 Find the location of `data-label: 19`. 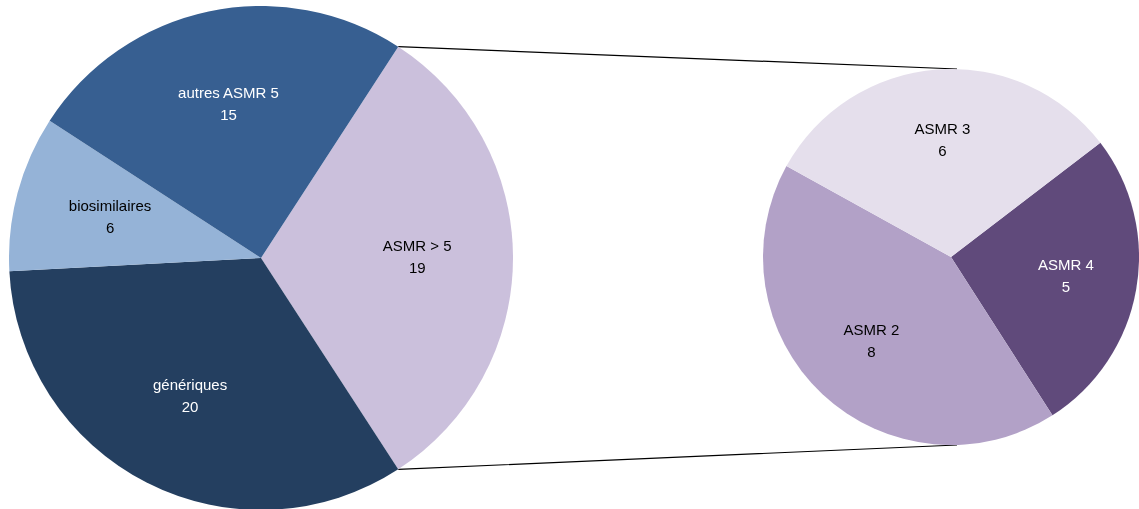

data-label: 19 is located at coordinates (417, 268).